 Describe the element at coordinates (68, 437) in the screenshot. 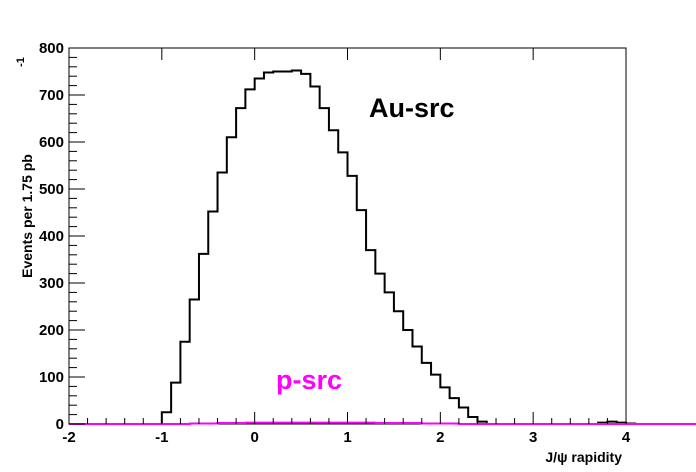

I see `x-tick-label: -2` at that location.